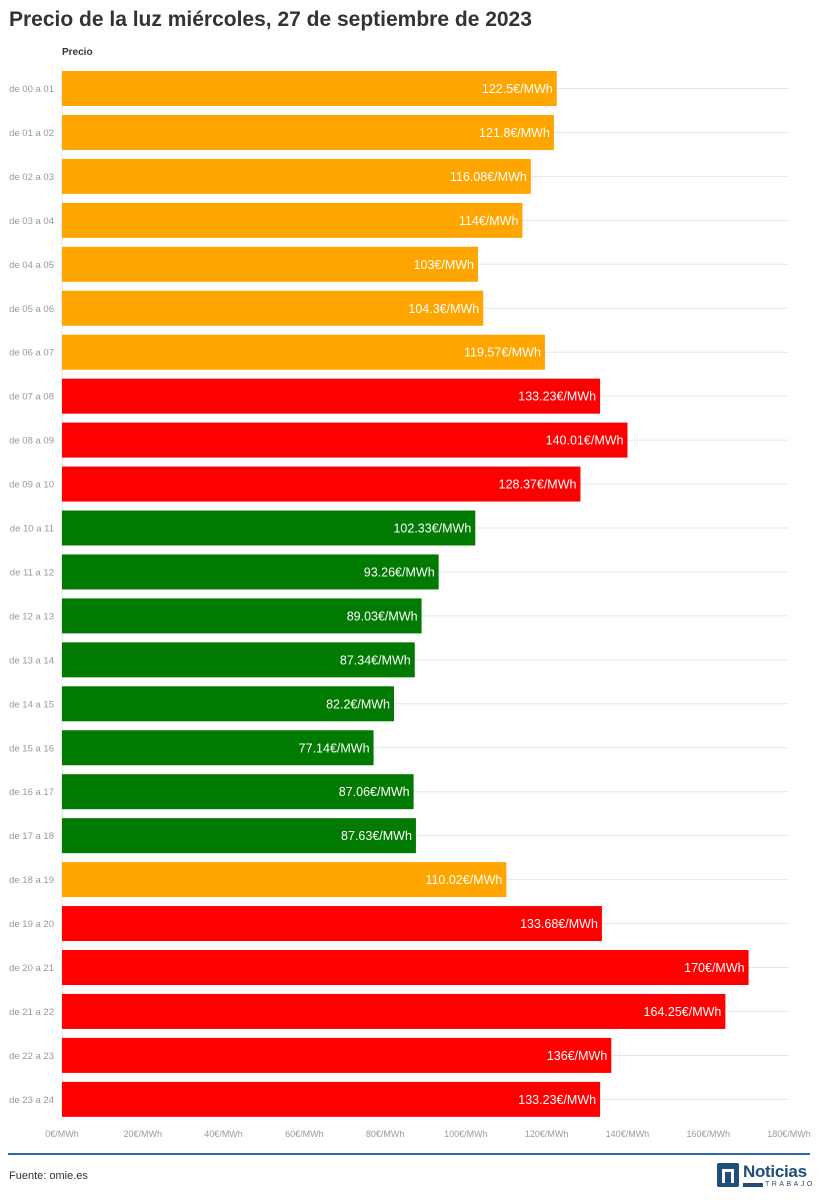 The height and width of the screenshot is (1200, 819). What do you see at coordinates (385, 1134) in the screenshot?
I see `x-tick-label: 80€/MWh` at bounding box center [385, 1134].